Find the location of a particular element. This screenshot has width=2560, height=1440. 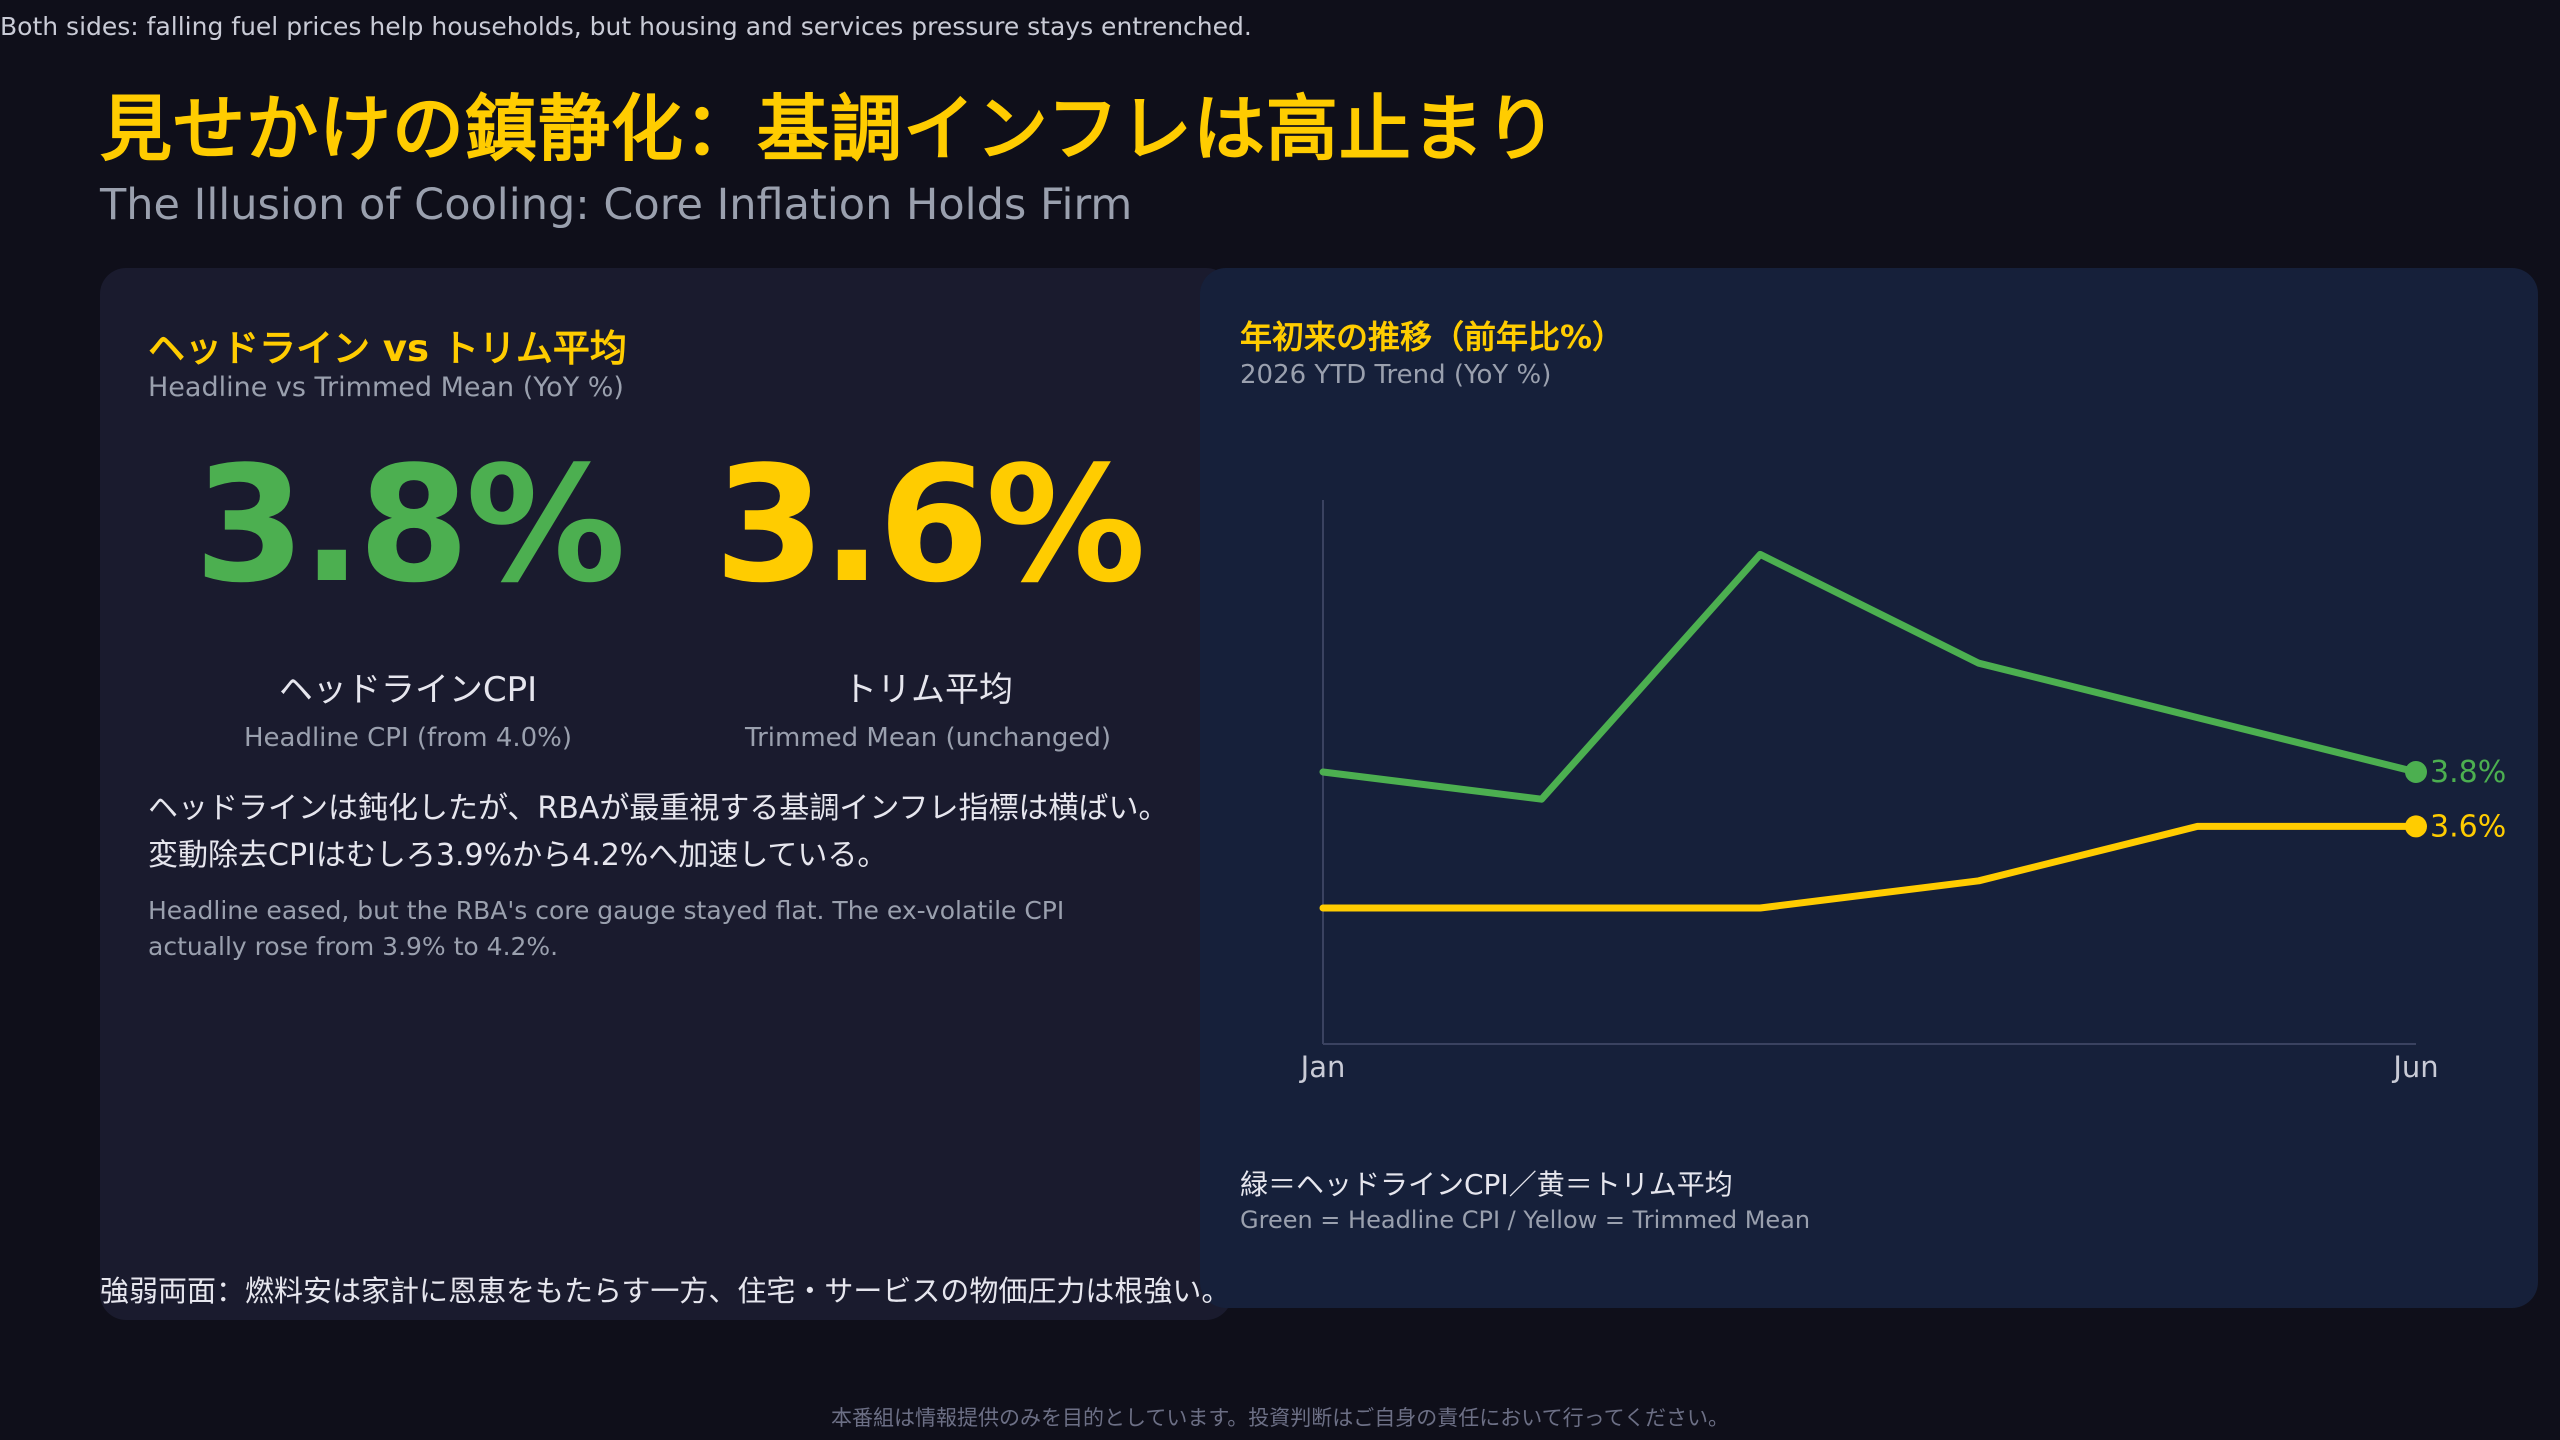

right-card-subheading: 2026 YTD Trend (YoY %) is located at coordinates (1396, 375).